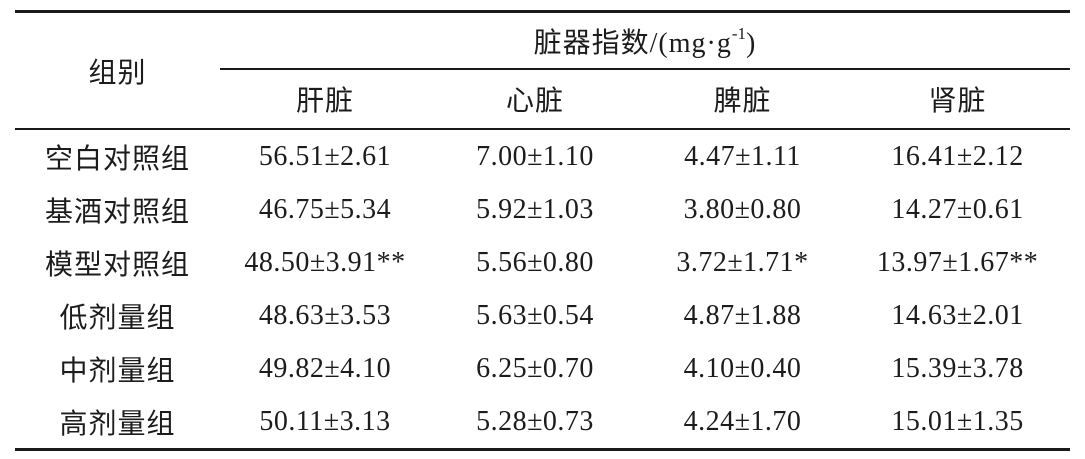  What do you see at coordinates (117, 265) in the screenshot?
I see `group-label: 模型对照组` at bounding box center [117, 265].